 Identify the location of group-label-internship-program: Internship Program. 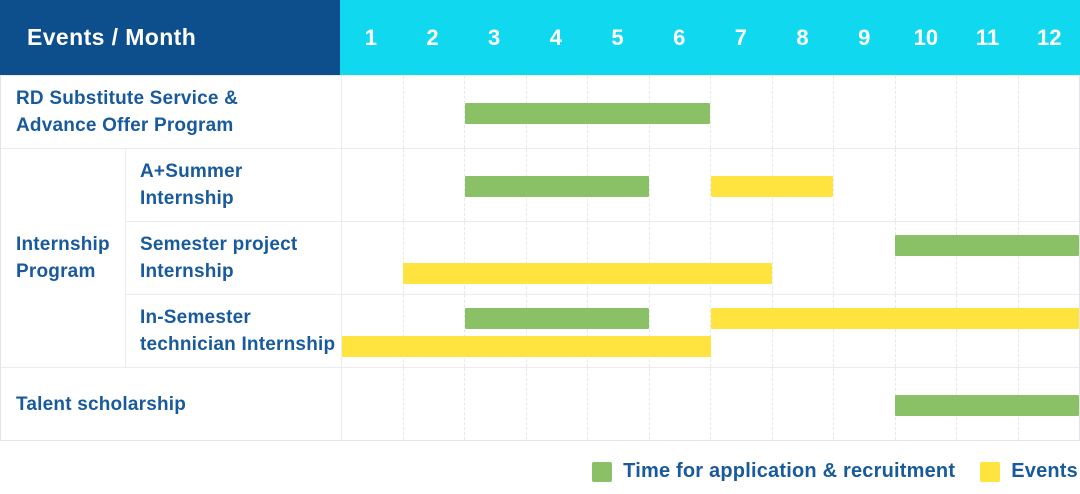
(63, 257).